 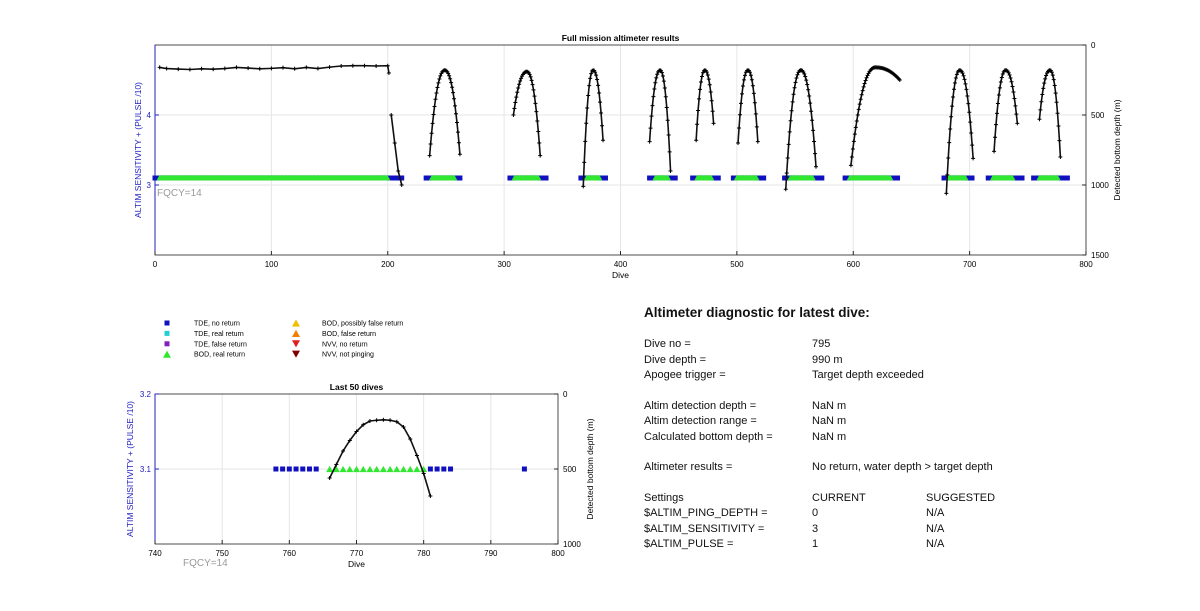 I want to click on apogee-value: Target depth exceeded, so click(x=868, y=375).